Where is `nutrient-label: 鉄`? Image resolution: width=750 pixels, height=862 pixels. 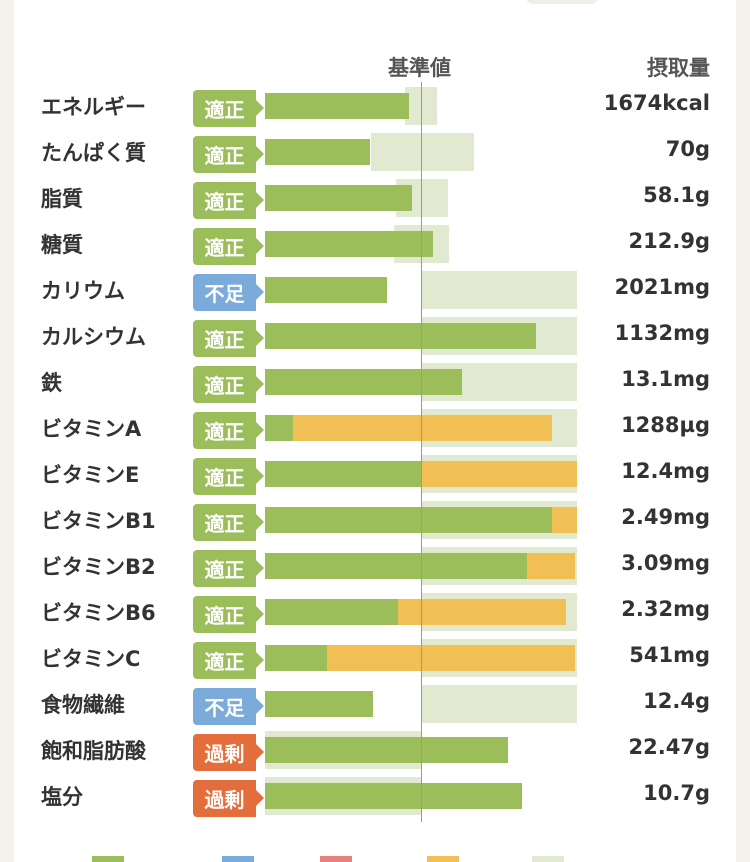
nutrient-label: 鉄 is located at coordinates (51, 383).